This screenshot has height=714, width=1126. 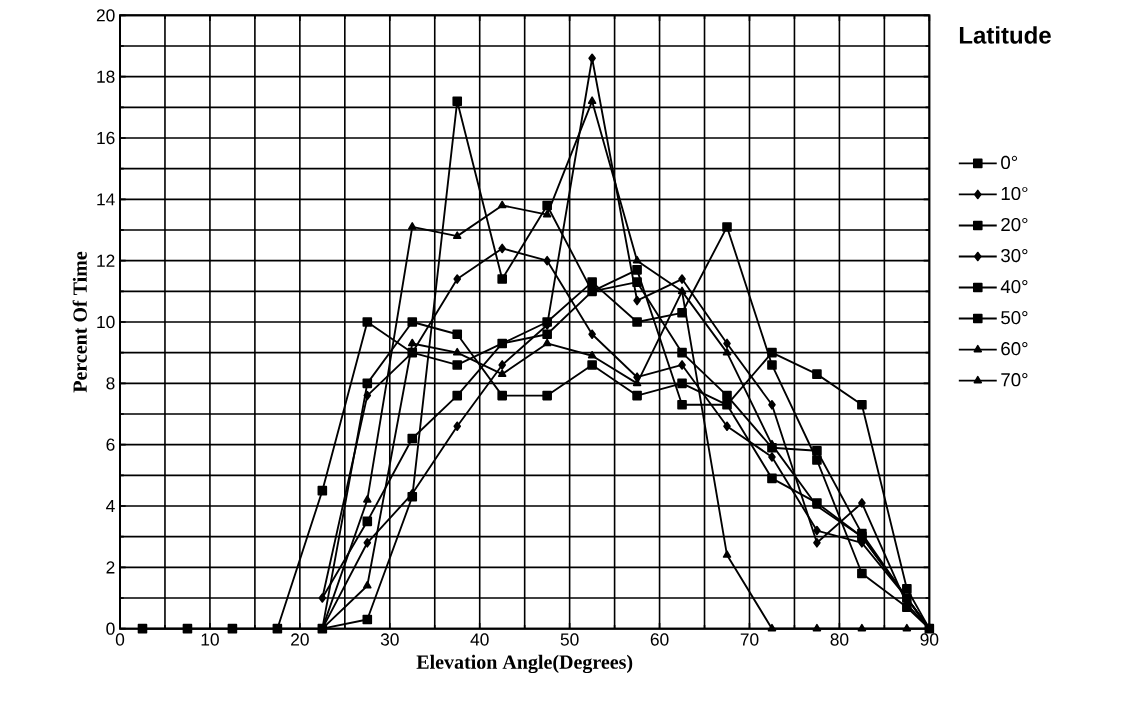 I want to click on x-tick-label: 80, so click(x=839, y=639).